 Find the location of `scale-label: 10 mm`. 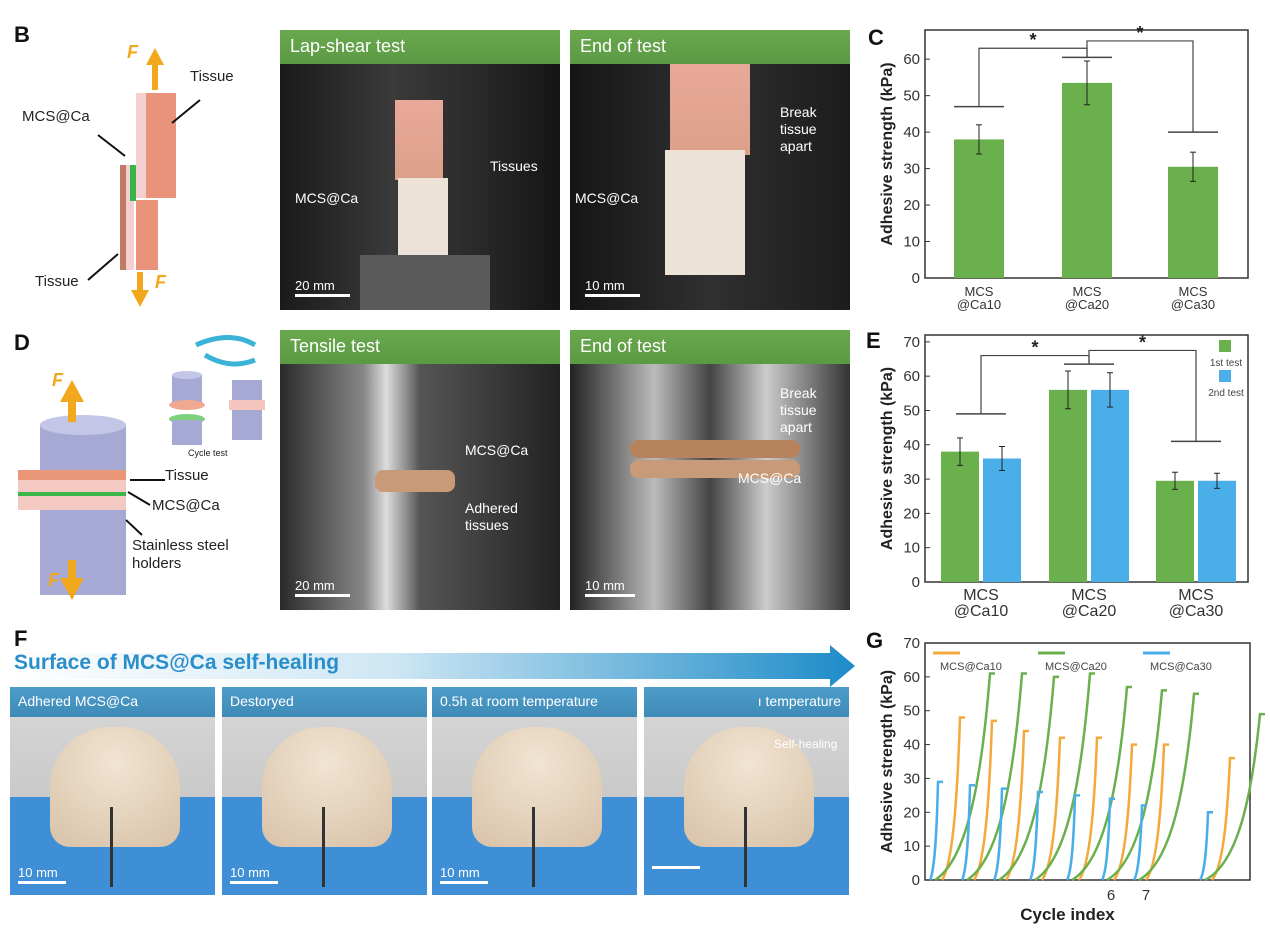

scale-label: 10 mm is located at coordinates (605, 585).